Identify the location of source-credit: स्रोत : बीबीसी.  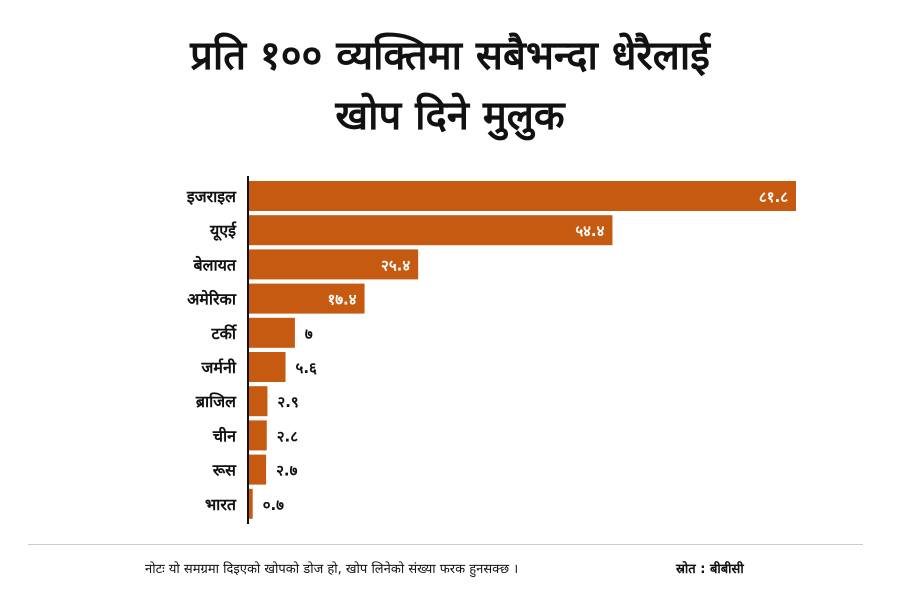
(710, 569).